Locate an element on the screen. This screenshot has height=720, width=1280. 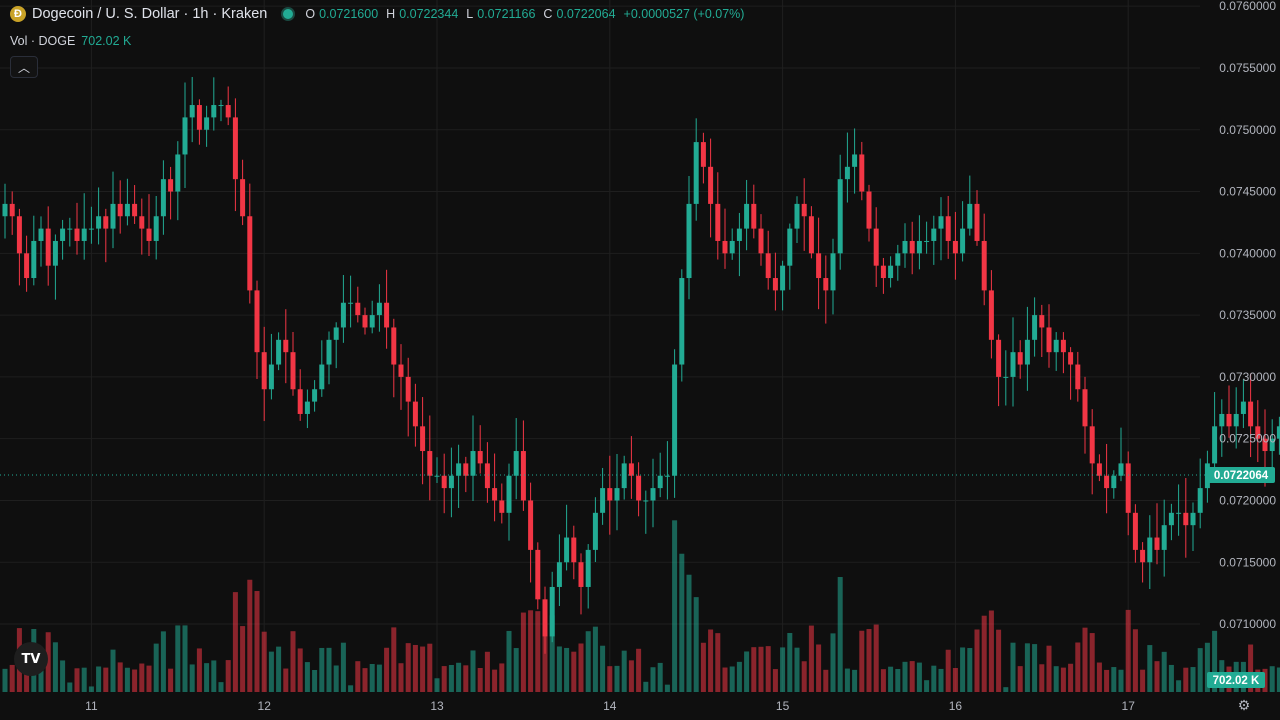
market-status-icon is located at coordinates (288, 14).